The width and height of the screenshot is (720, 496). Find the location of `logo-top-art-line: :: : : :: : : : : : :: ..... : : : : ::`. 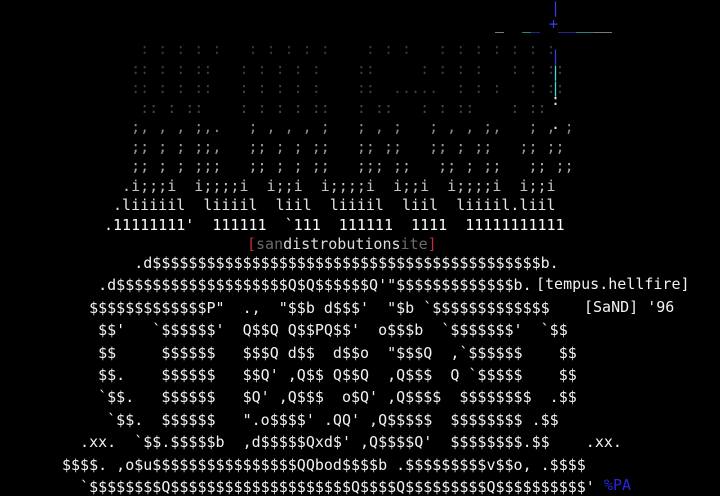

logo-top-art-line: :: : : :: : : : : : :: ..... : : : : :: is located at coordinates (334, 88).